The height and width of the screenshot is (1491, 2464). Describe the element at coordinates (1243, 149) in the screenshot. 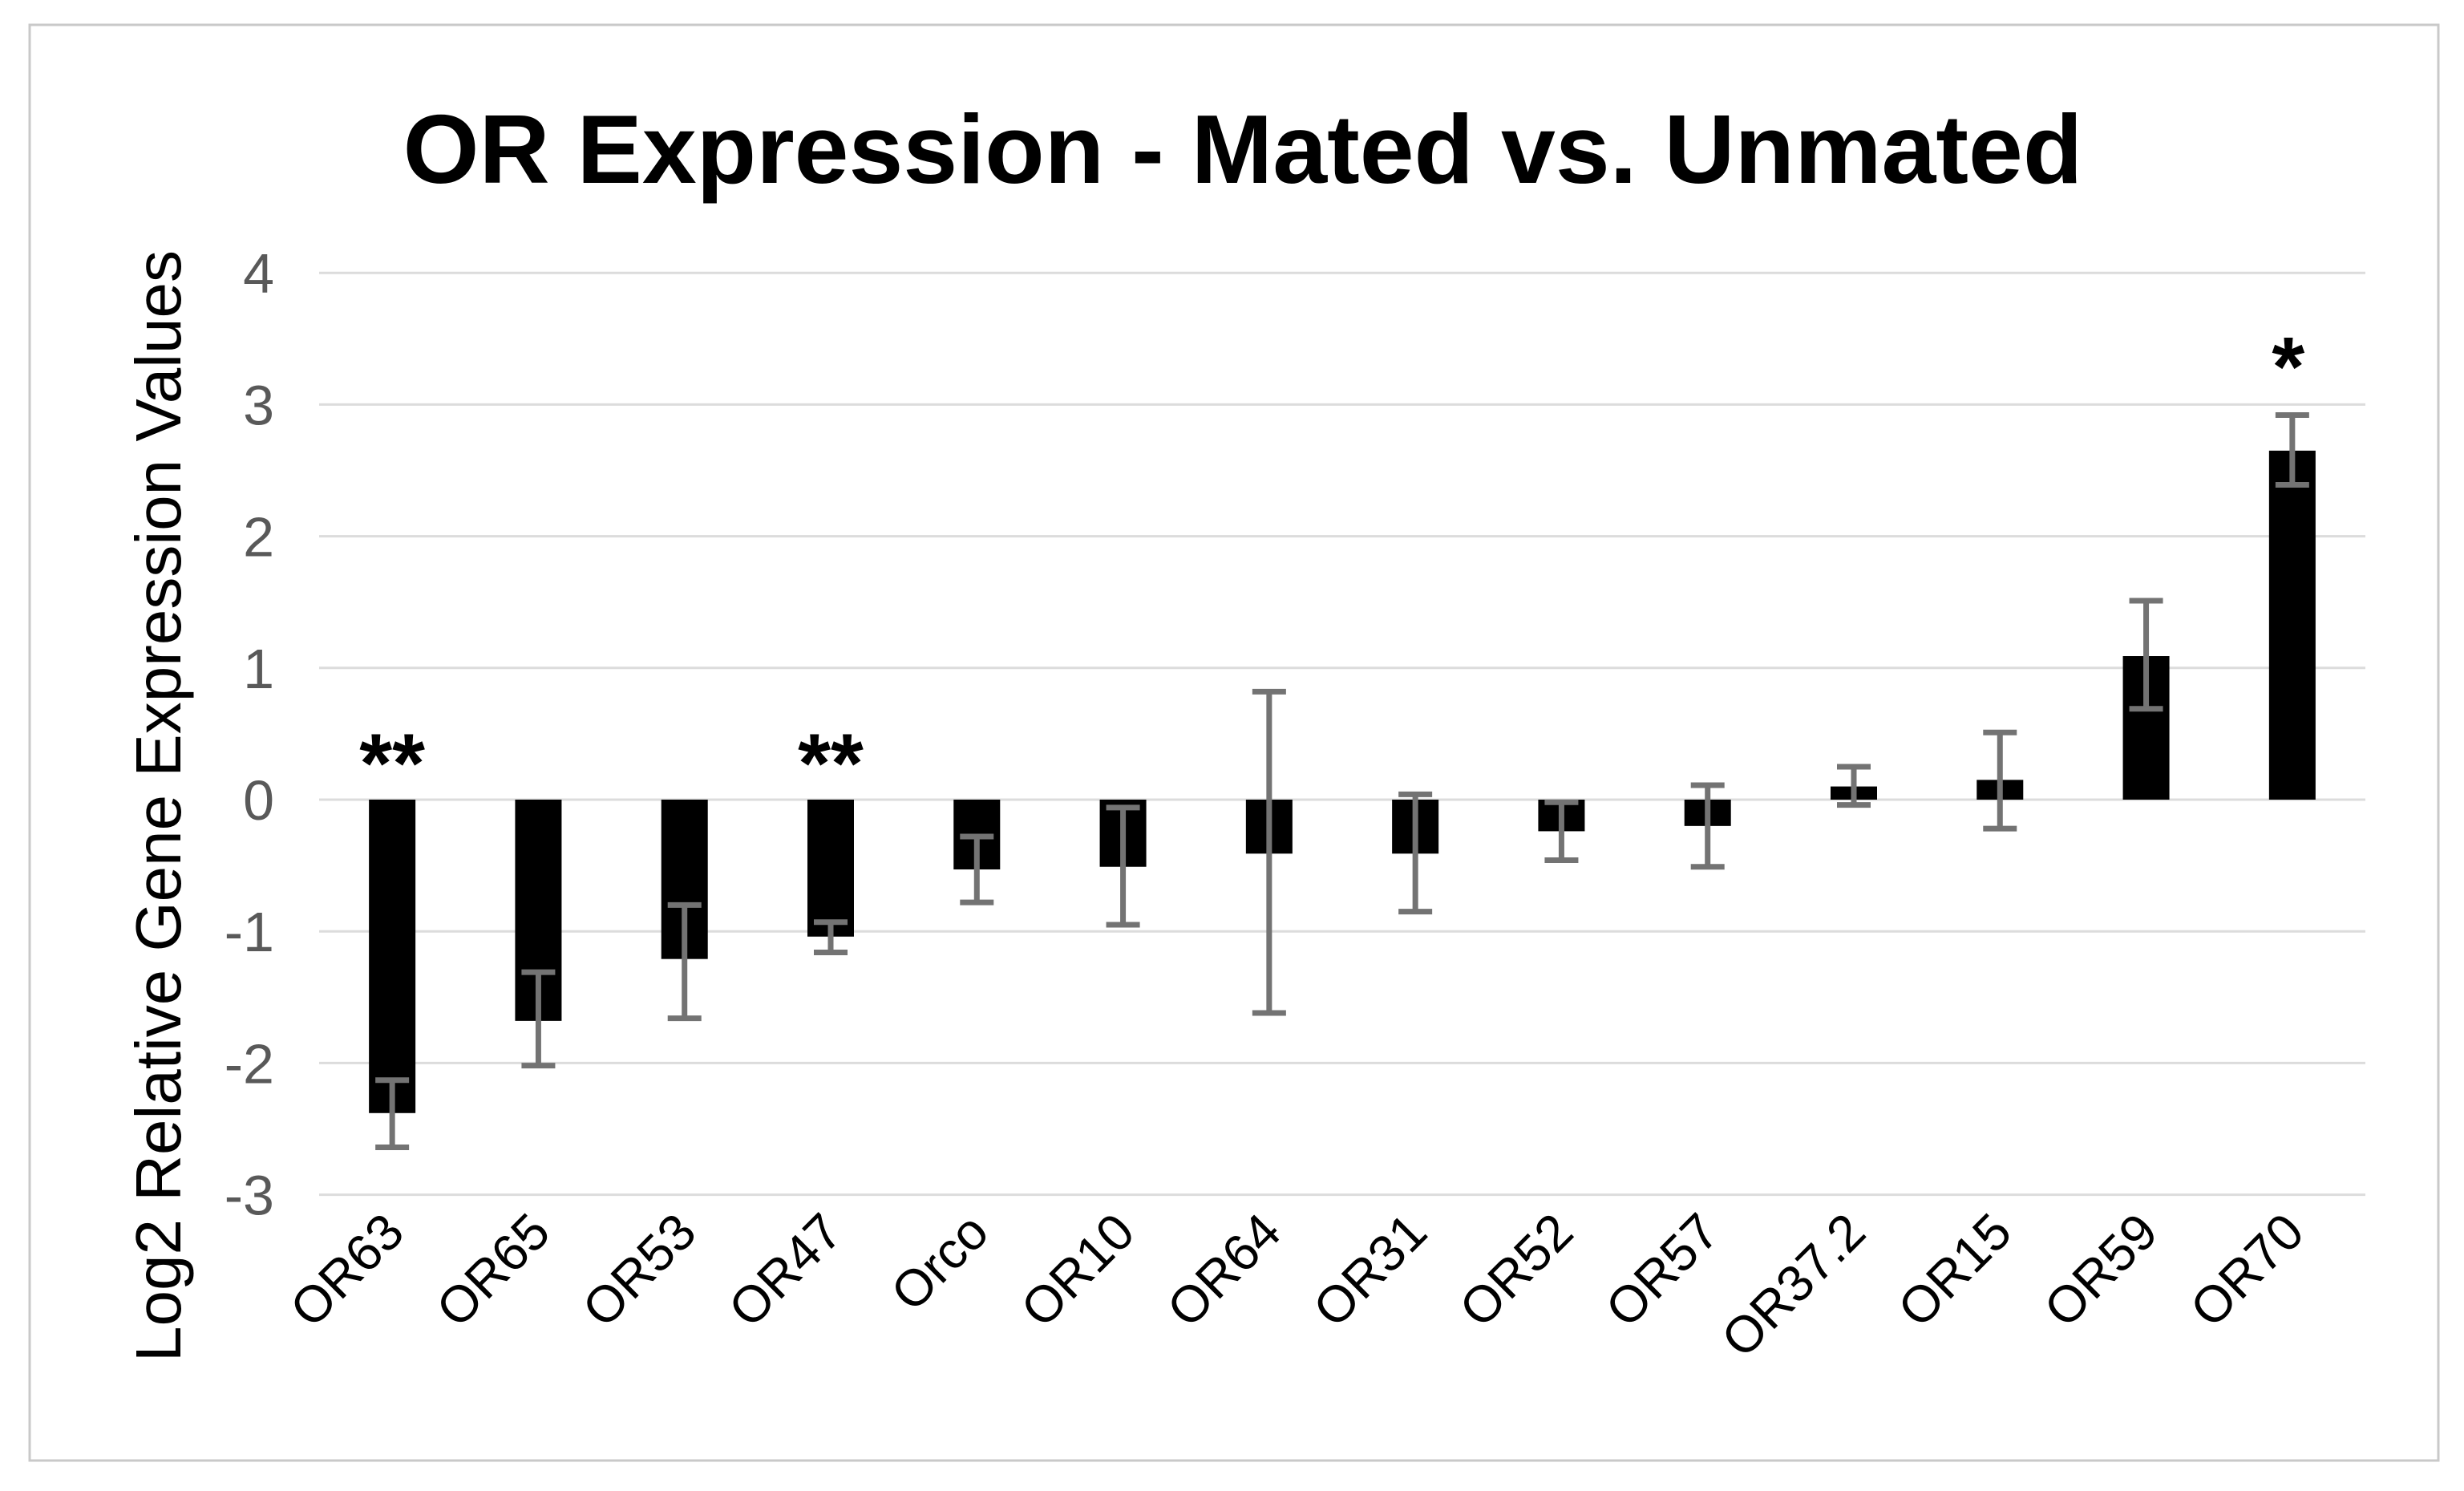

I see `chart-title: OR Expression - Mated vs. Unmated` at that location.